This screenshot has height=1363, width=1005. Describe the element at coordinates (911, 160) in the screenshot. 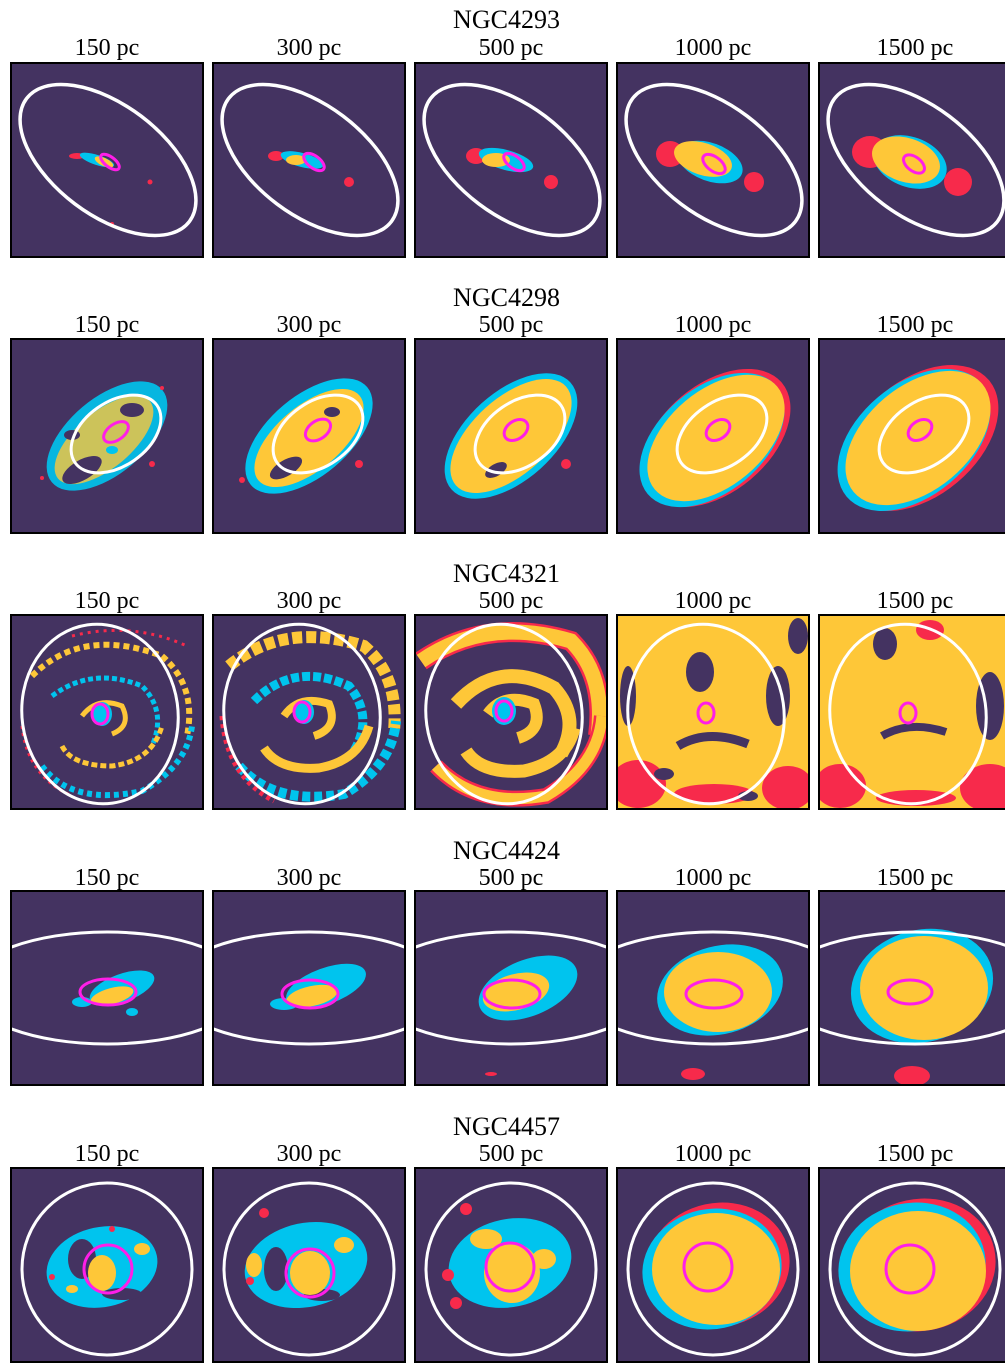

I see `panel-ngc4293-1500pc` at that location.